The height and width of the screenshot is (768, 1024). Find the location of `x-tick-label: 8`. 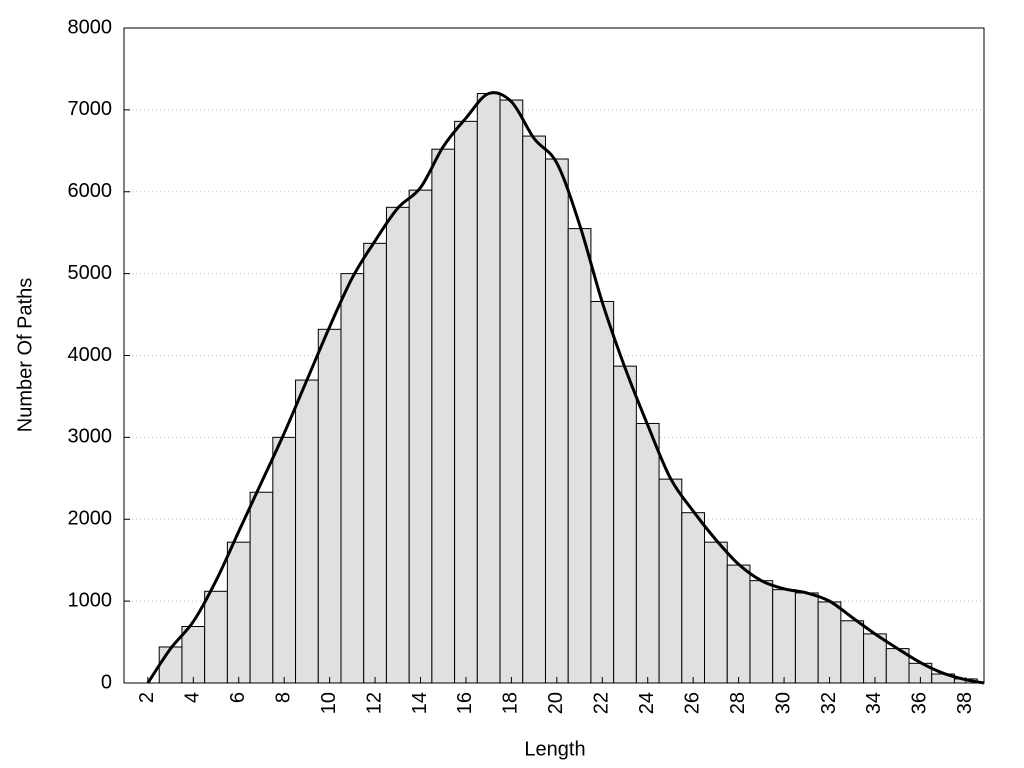

x-tick-label: 8 is located at coordinates (283, 697).